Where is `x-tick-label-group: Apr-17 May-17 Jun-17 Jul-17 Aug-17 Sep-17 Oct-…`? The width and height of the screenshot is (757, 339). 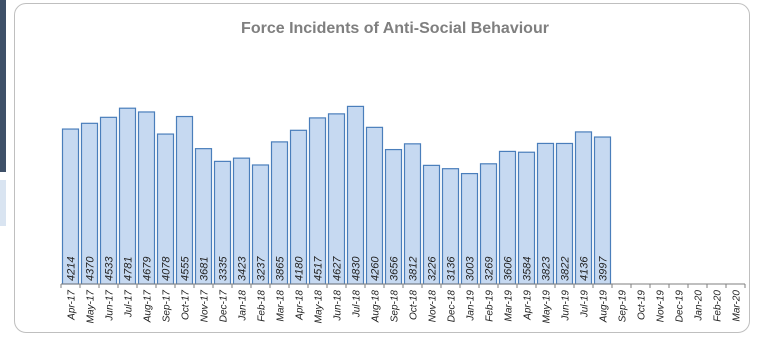 x-tick-label-group: Apr-17 May-17 Jun-17 Jul-17 Aug-17 Sep-17 Oct-… is located at coordinates (405, 307).